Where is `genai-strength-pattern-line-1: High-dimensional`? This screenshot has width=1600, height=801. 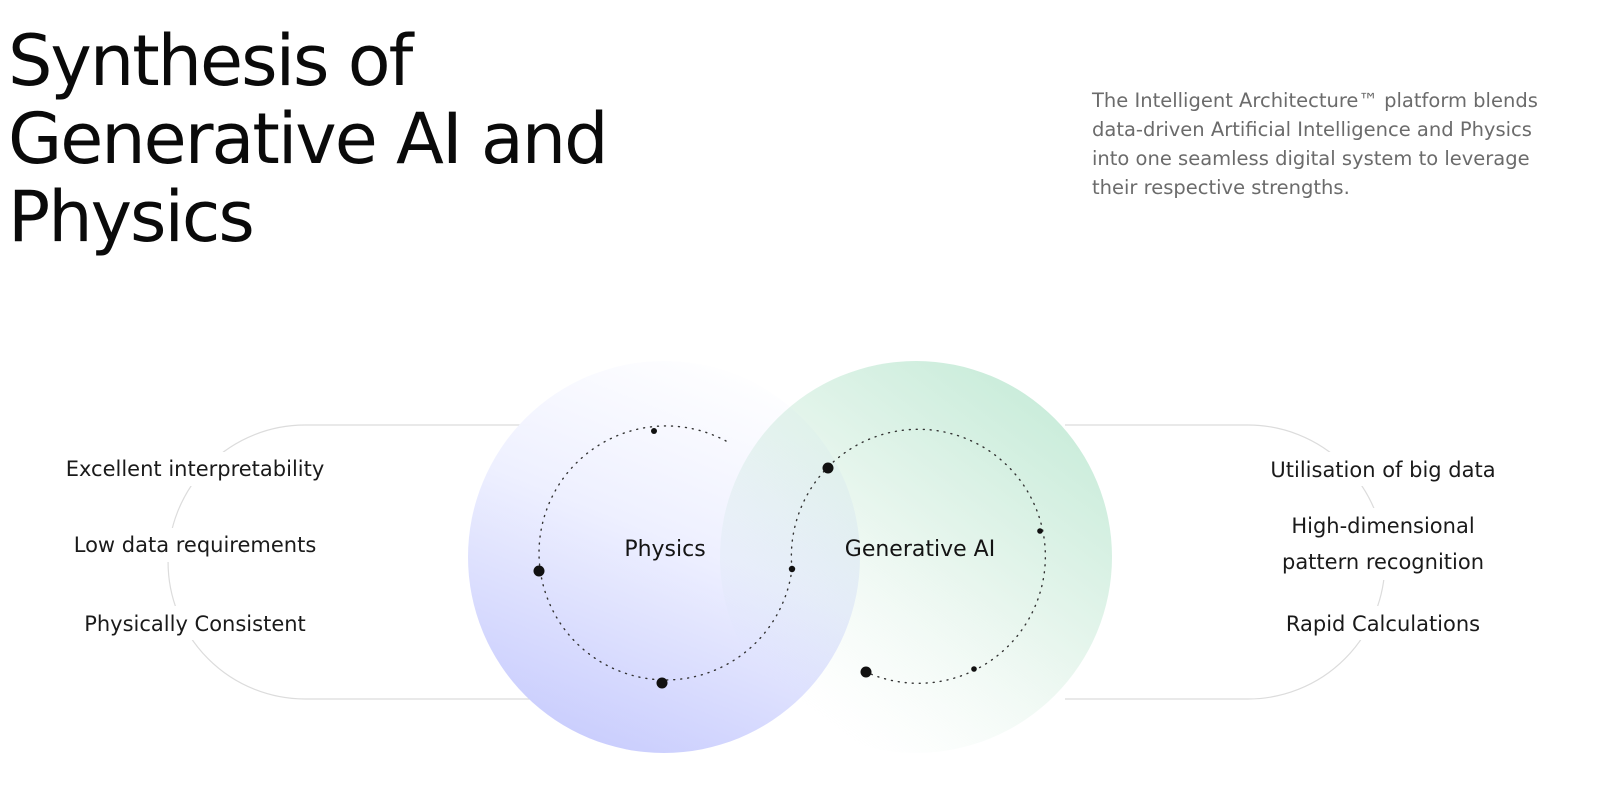 genai-strength-pattern-line-1: High-dimensional is located at coordinates (1382, 526).